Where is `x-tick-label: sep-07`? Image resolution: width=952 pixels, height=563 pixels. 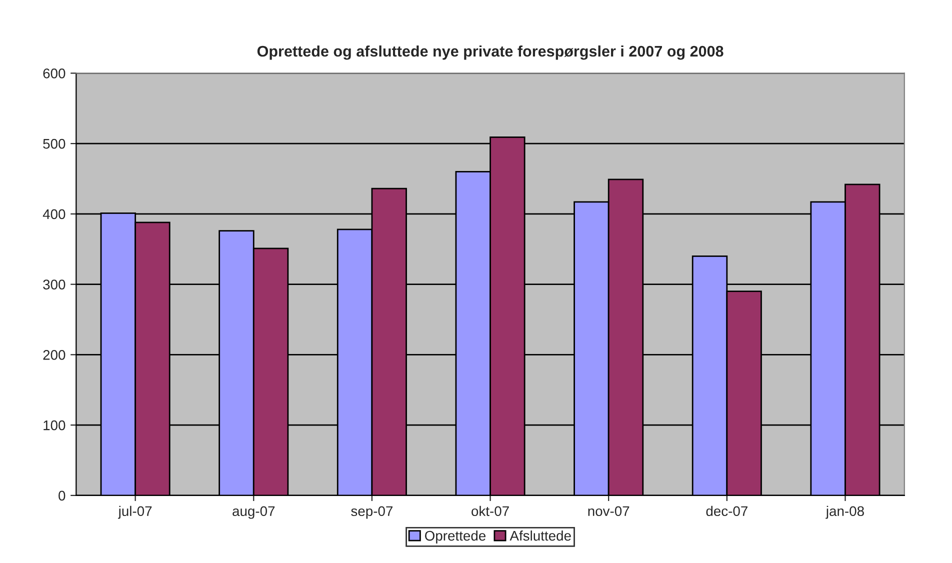 x-tick-label: sep-07 is located at coordinates (371, 512).